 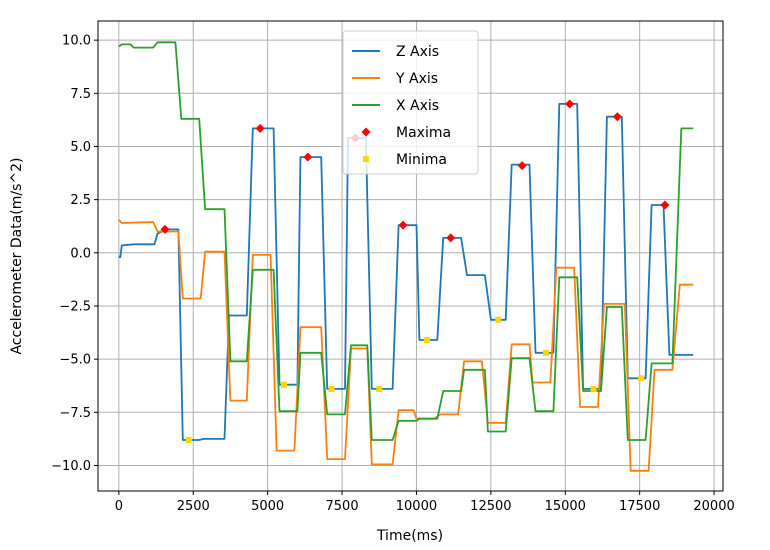 I want to click on legend: Z Axis Y Axis X Axis Maxima Minima, so click(x=410, y=102).